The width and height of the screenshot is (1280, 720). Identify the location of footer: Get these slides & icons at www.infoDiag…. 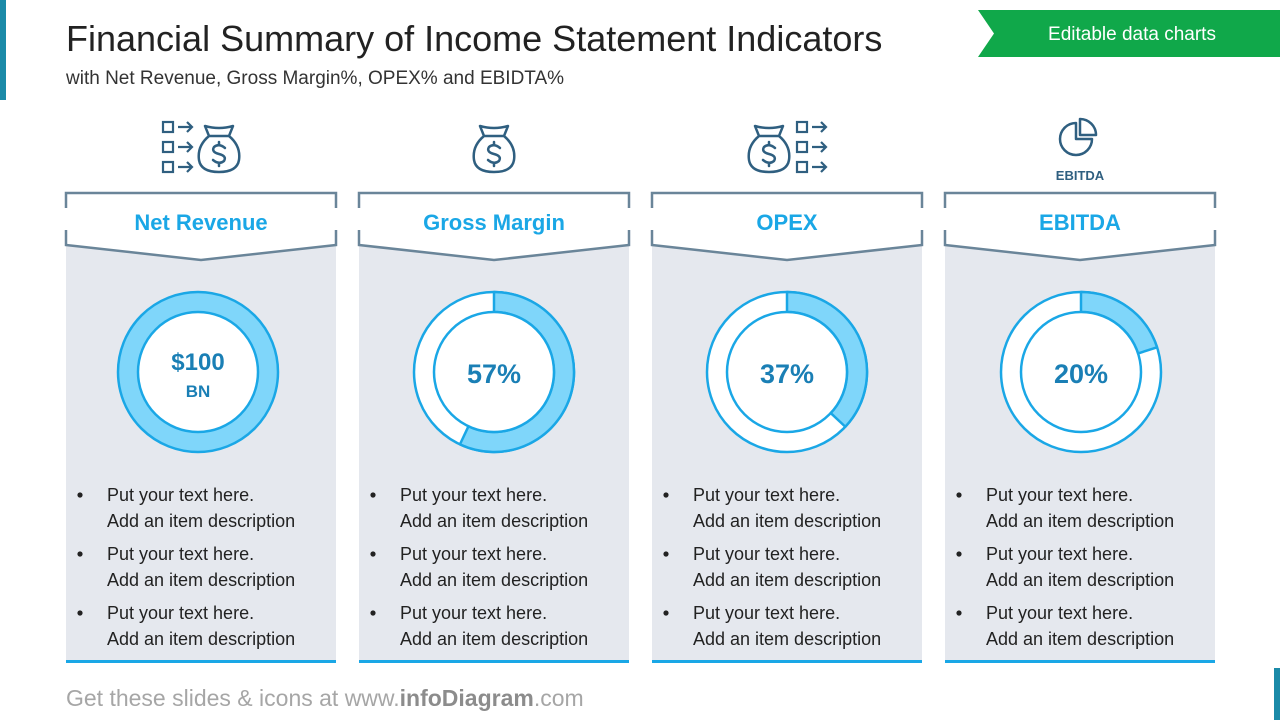
(325, 698).